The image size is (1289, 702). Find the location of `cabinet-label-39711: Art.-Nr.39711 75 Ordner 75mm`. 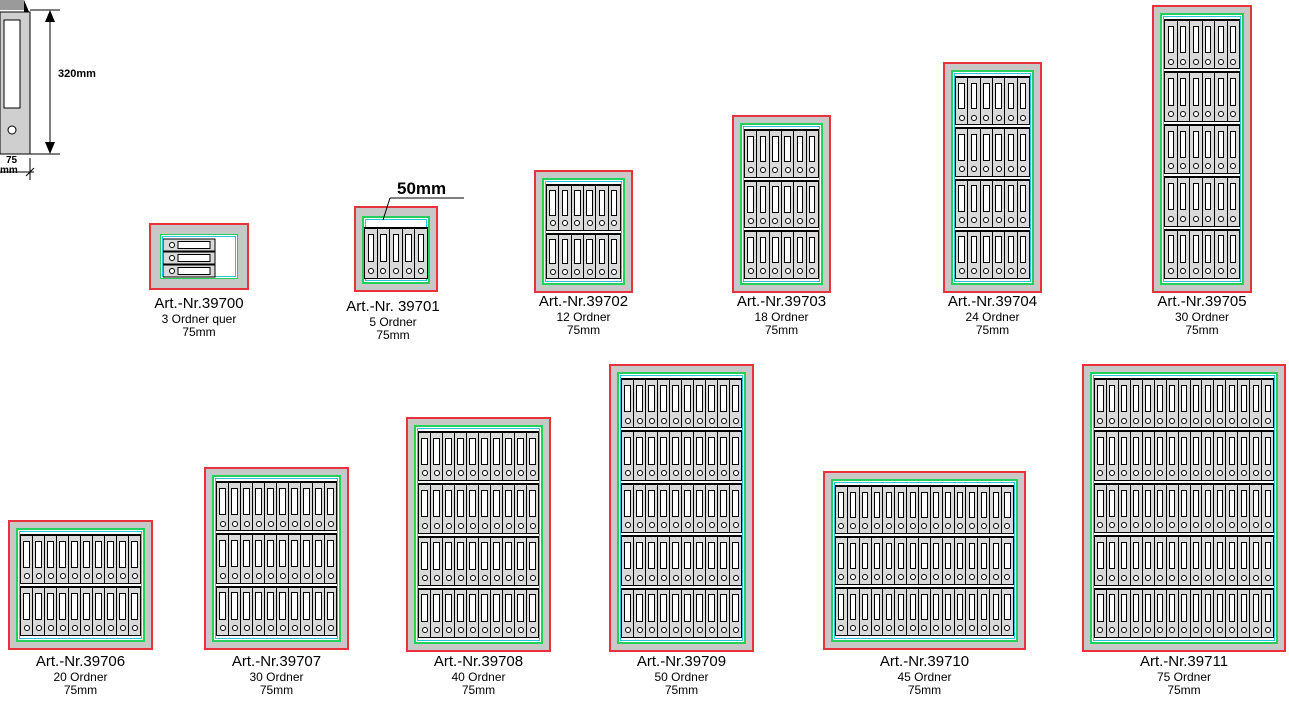

cabinet-label-39711: Art.-Nr.39711 75 Ordner 75mm is located at coordinates (1184, 675).